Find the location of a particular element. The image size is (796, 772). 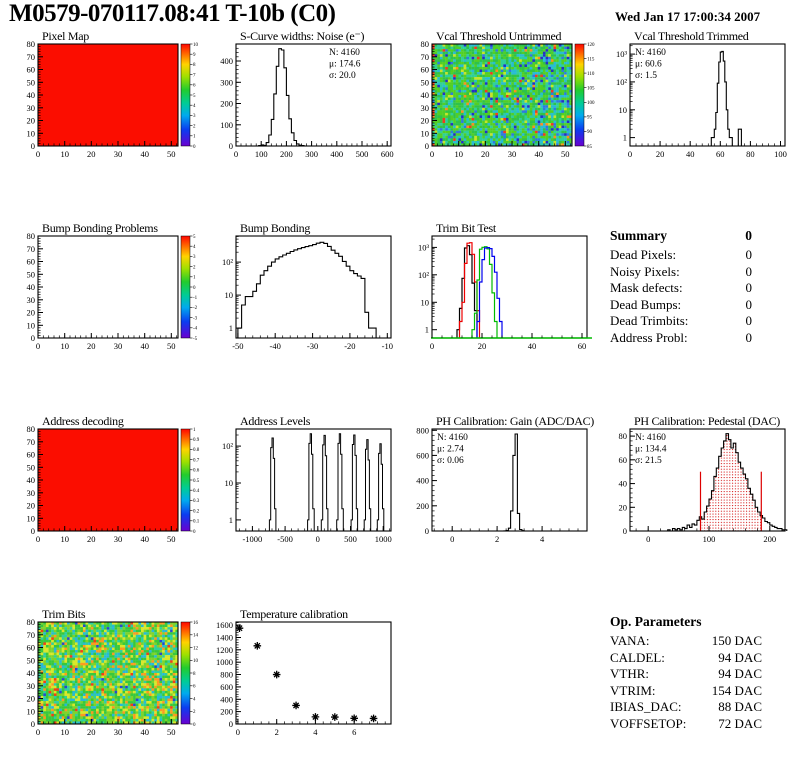

svg-text: 100 is located at coordinates (226, 125).